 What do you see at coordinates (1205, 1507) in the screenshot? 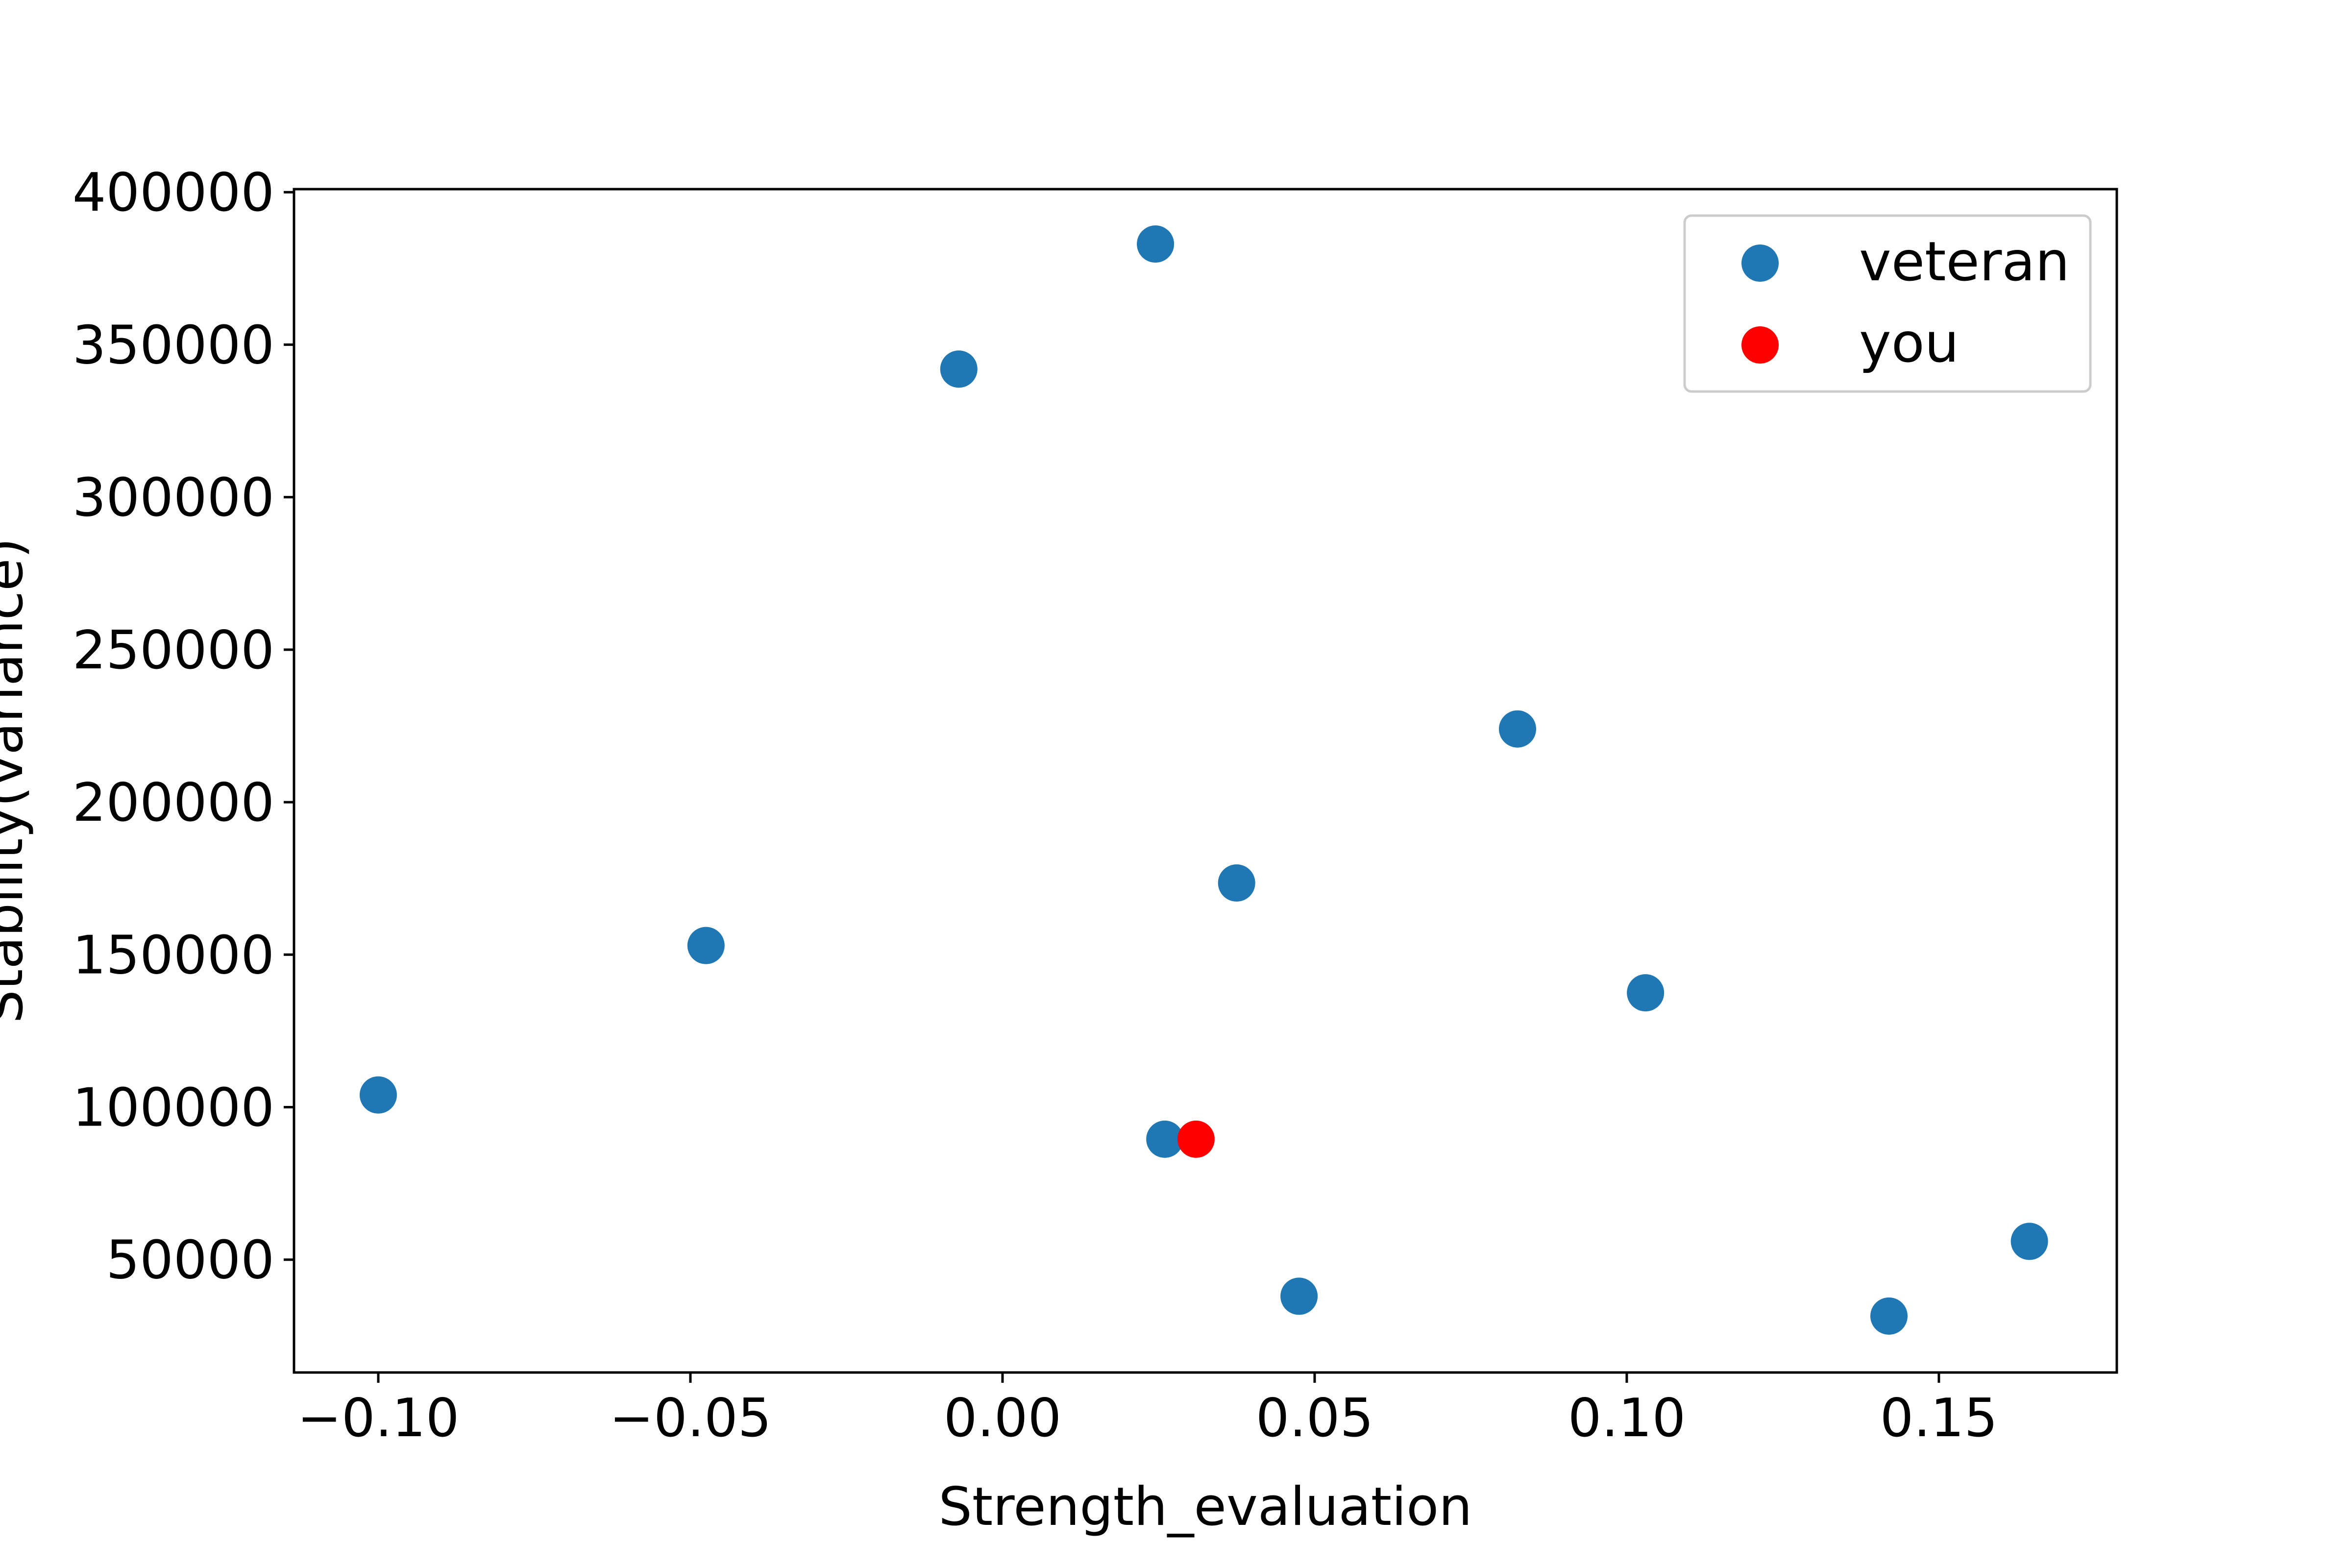
I see `x-axis-label: Strength_evaluation` at bounding box center [1205, 1507].